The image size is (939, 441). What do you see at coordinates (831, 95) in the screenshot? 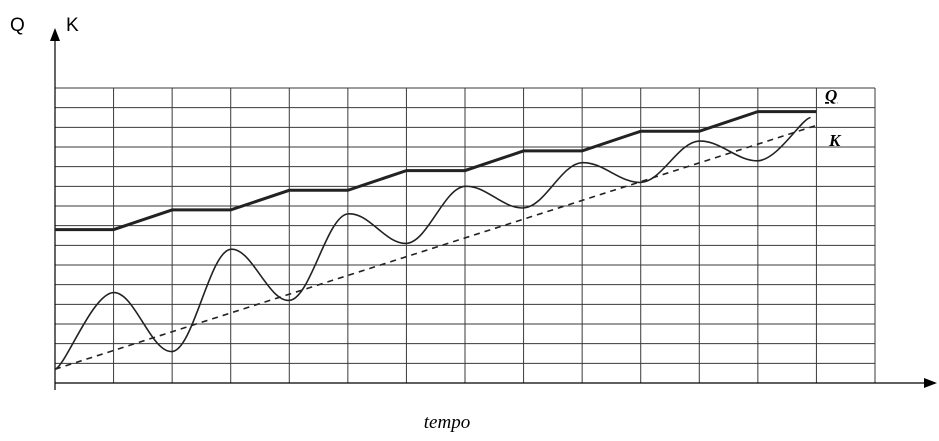
I see `series-label-q: Q` at bounding box center [831, 95].